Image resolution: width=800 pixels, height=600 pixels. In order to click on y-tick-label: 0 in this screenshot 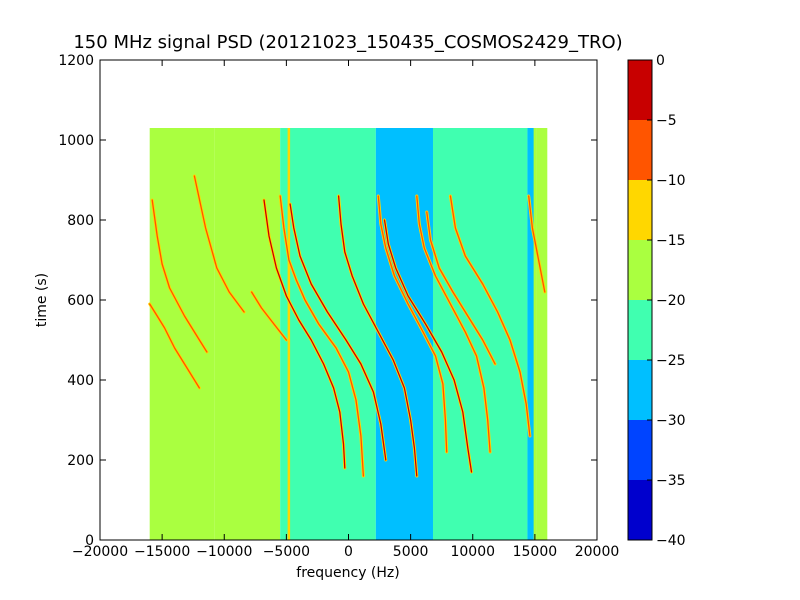, I will do `click(89, 541)`.